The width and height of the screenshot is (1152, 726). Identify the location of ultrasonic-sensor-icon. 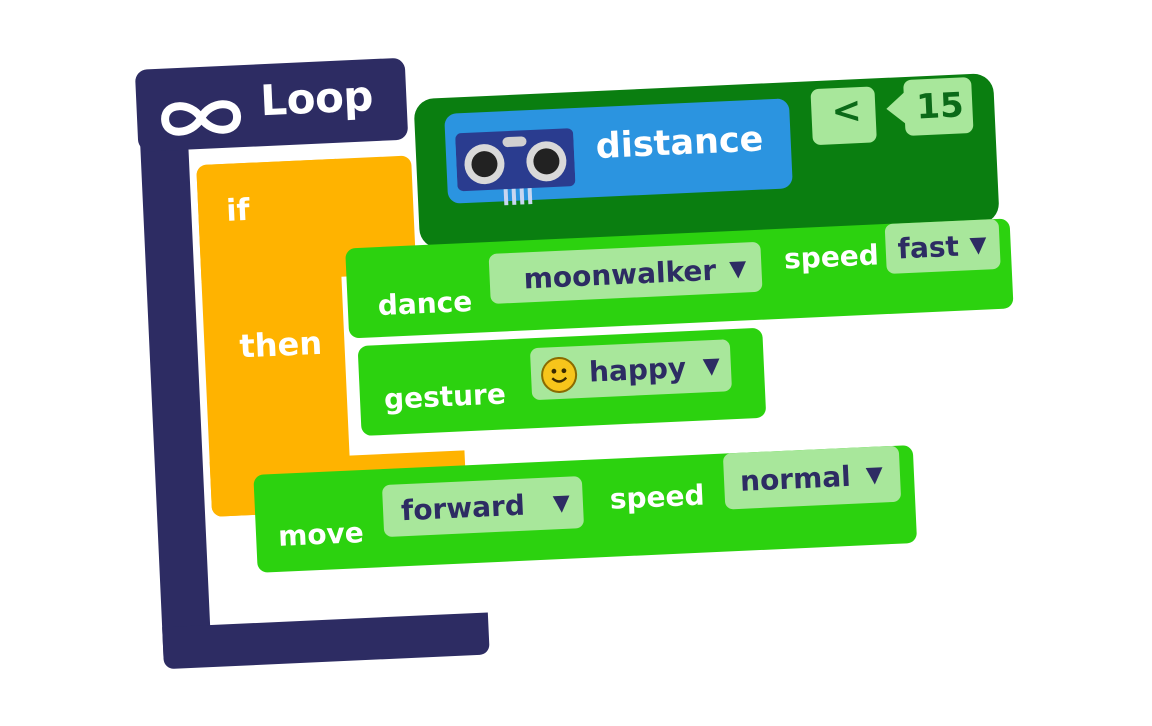
(515, 167).